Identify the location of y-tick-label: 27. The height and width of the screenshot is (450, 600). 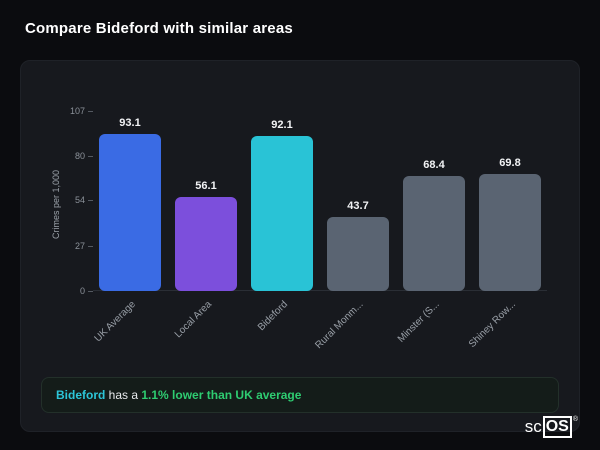
(72, 246).